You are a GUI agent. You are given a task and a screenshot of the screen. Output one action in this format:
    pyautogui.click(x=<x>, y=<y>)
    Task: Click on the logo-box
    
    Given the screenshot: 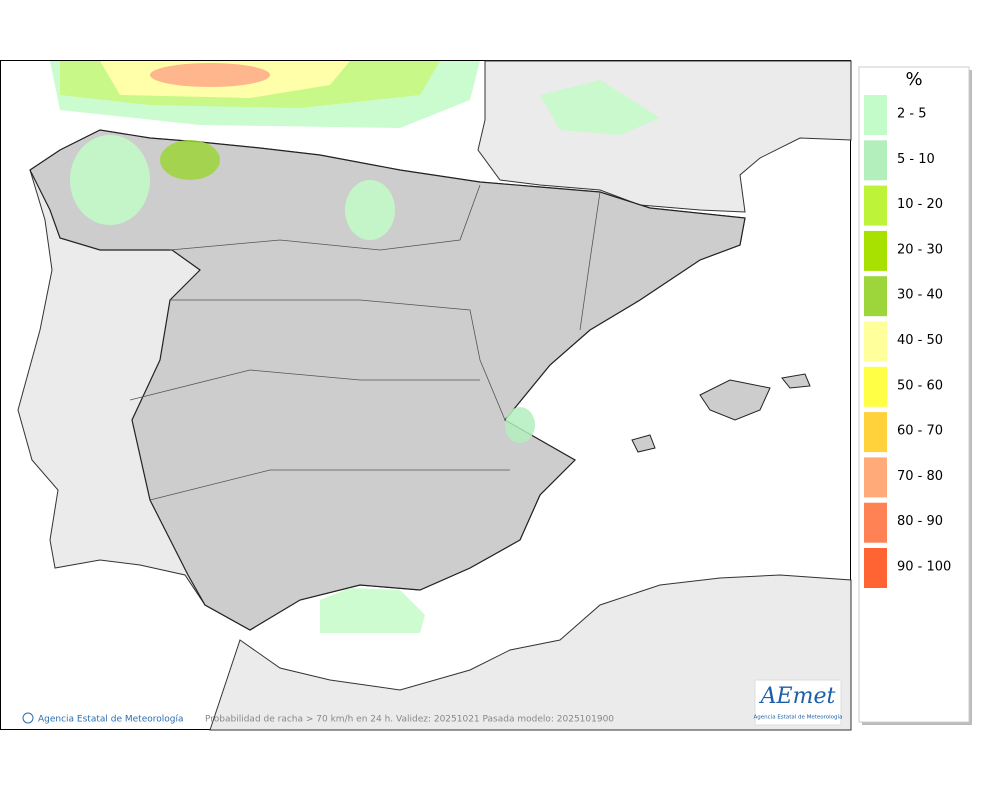 What is the action you would take?
    pyautogui.click(x=798, y=702)
    